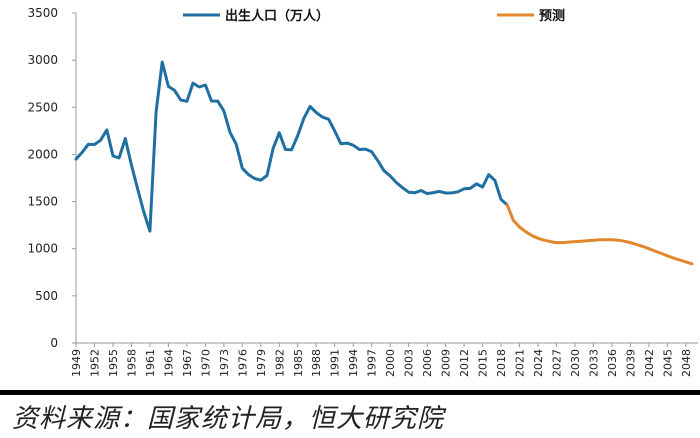 This screenshot has width=700, height=438. What do you see at coordinates (335, 363) in the screenshot?
I see `x-tick-label: 1991` at bounding box center [335, 363].